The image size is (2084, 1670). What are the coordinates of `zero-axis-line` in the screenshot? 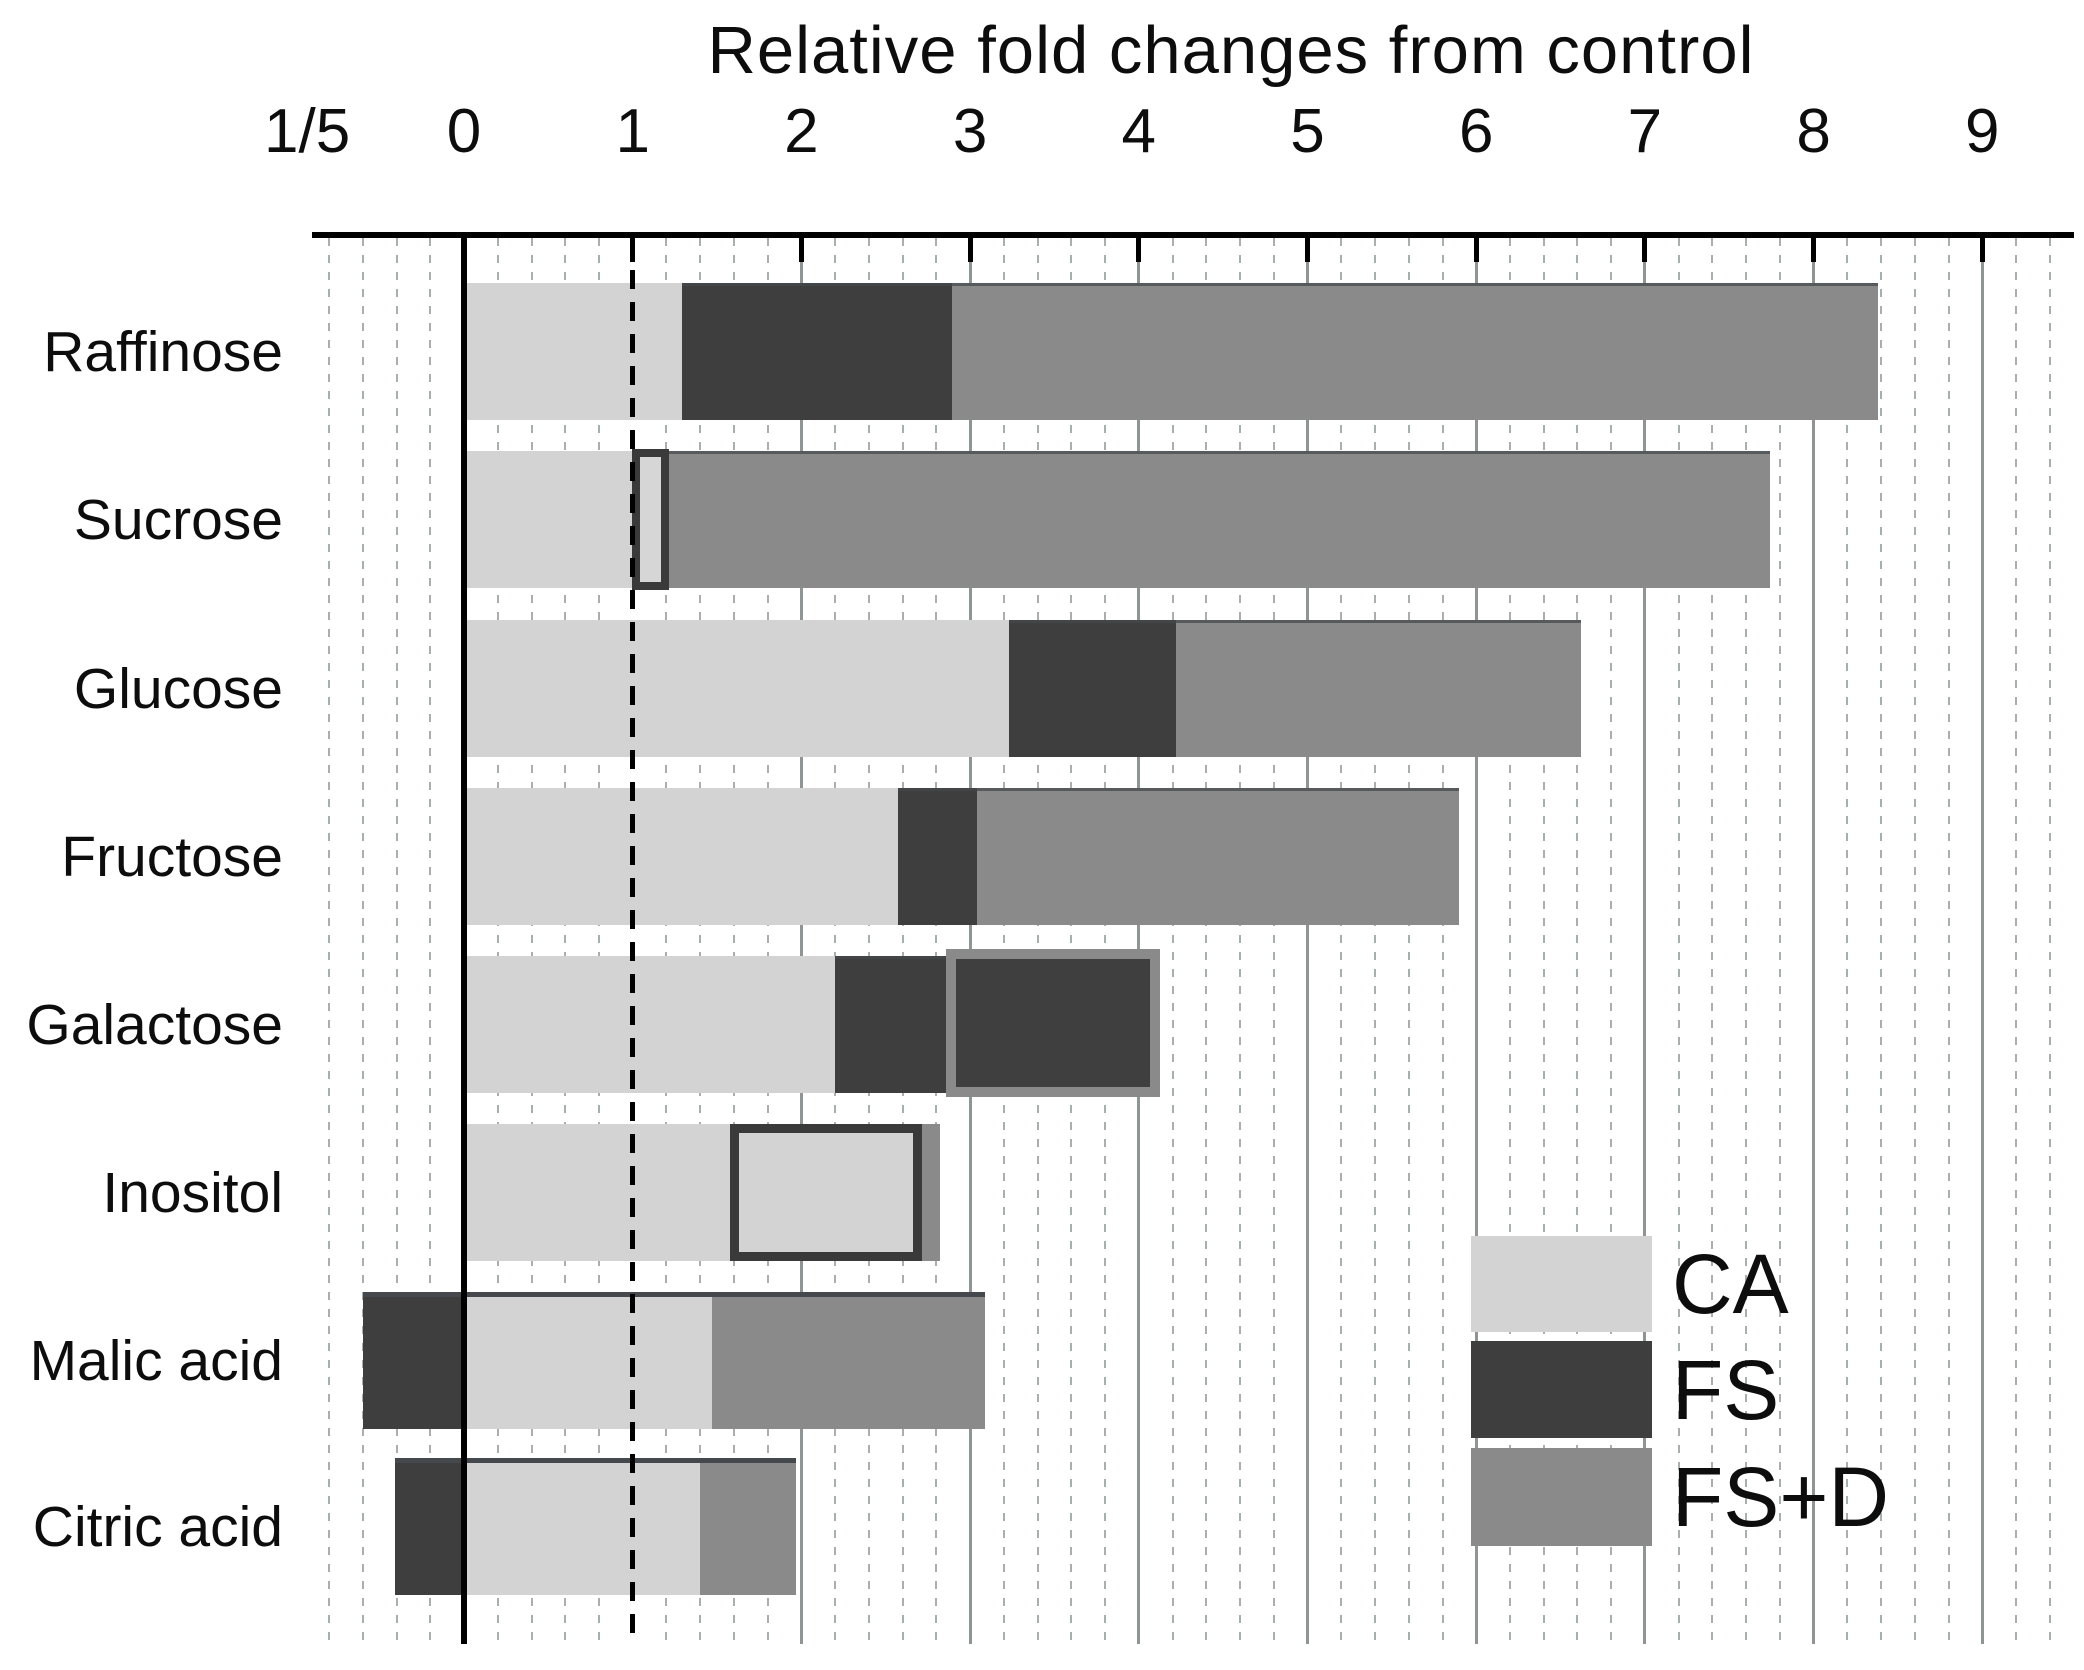 It's located at (464, 938).